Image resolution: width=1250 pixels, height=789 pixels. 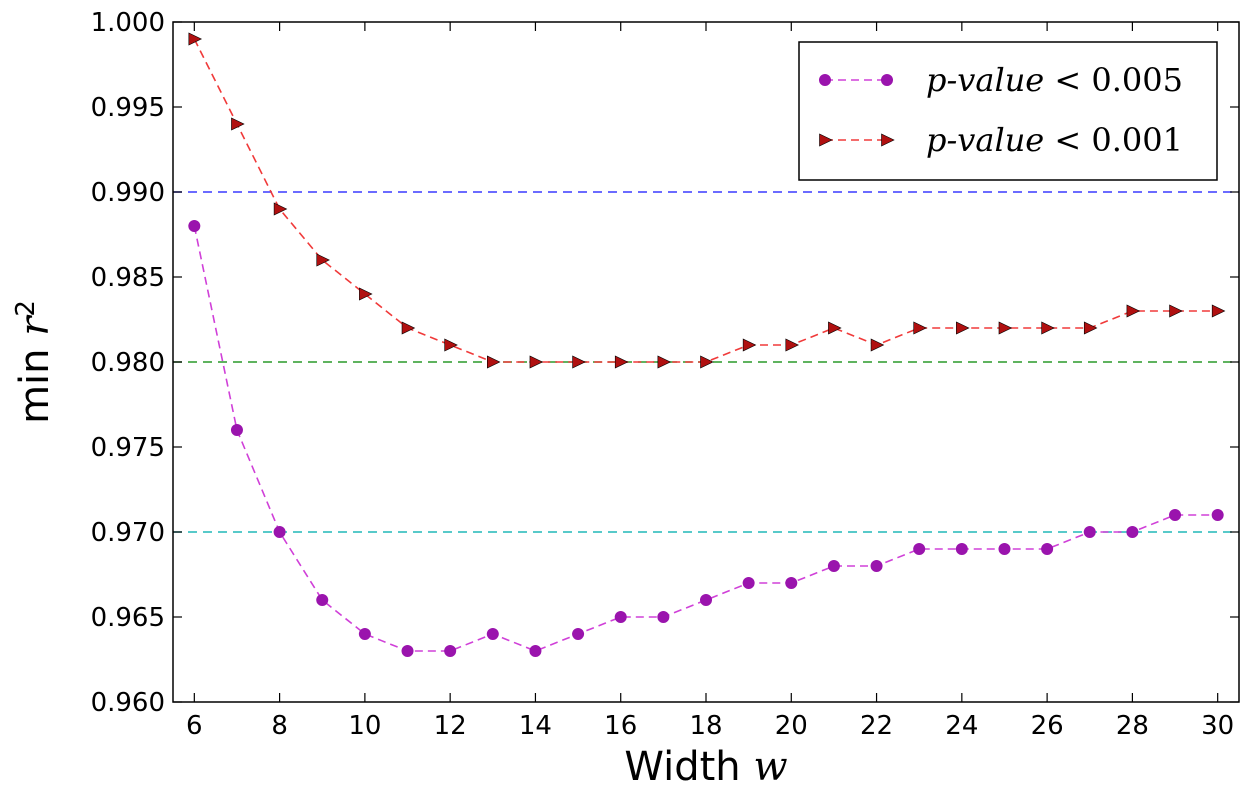 What do you see at coordinates (1047, 726) in the screenshot?
I see `x-tick-label: 26` at bounding box center [1047, 726].